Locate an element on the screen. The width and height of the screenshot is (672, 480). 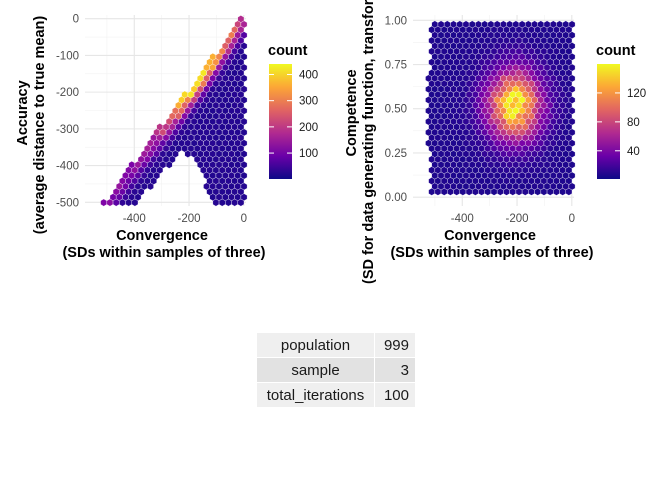
legend-tick-label: 120 is located at coordinates (636, 94).